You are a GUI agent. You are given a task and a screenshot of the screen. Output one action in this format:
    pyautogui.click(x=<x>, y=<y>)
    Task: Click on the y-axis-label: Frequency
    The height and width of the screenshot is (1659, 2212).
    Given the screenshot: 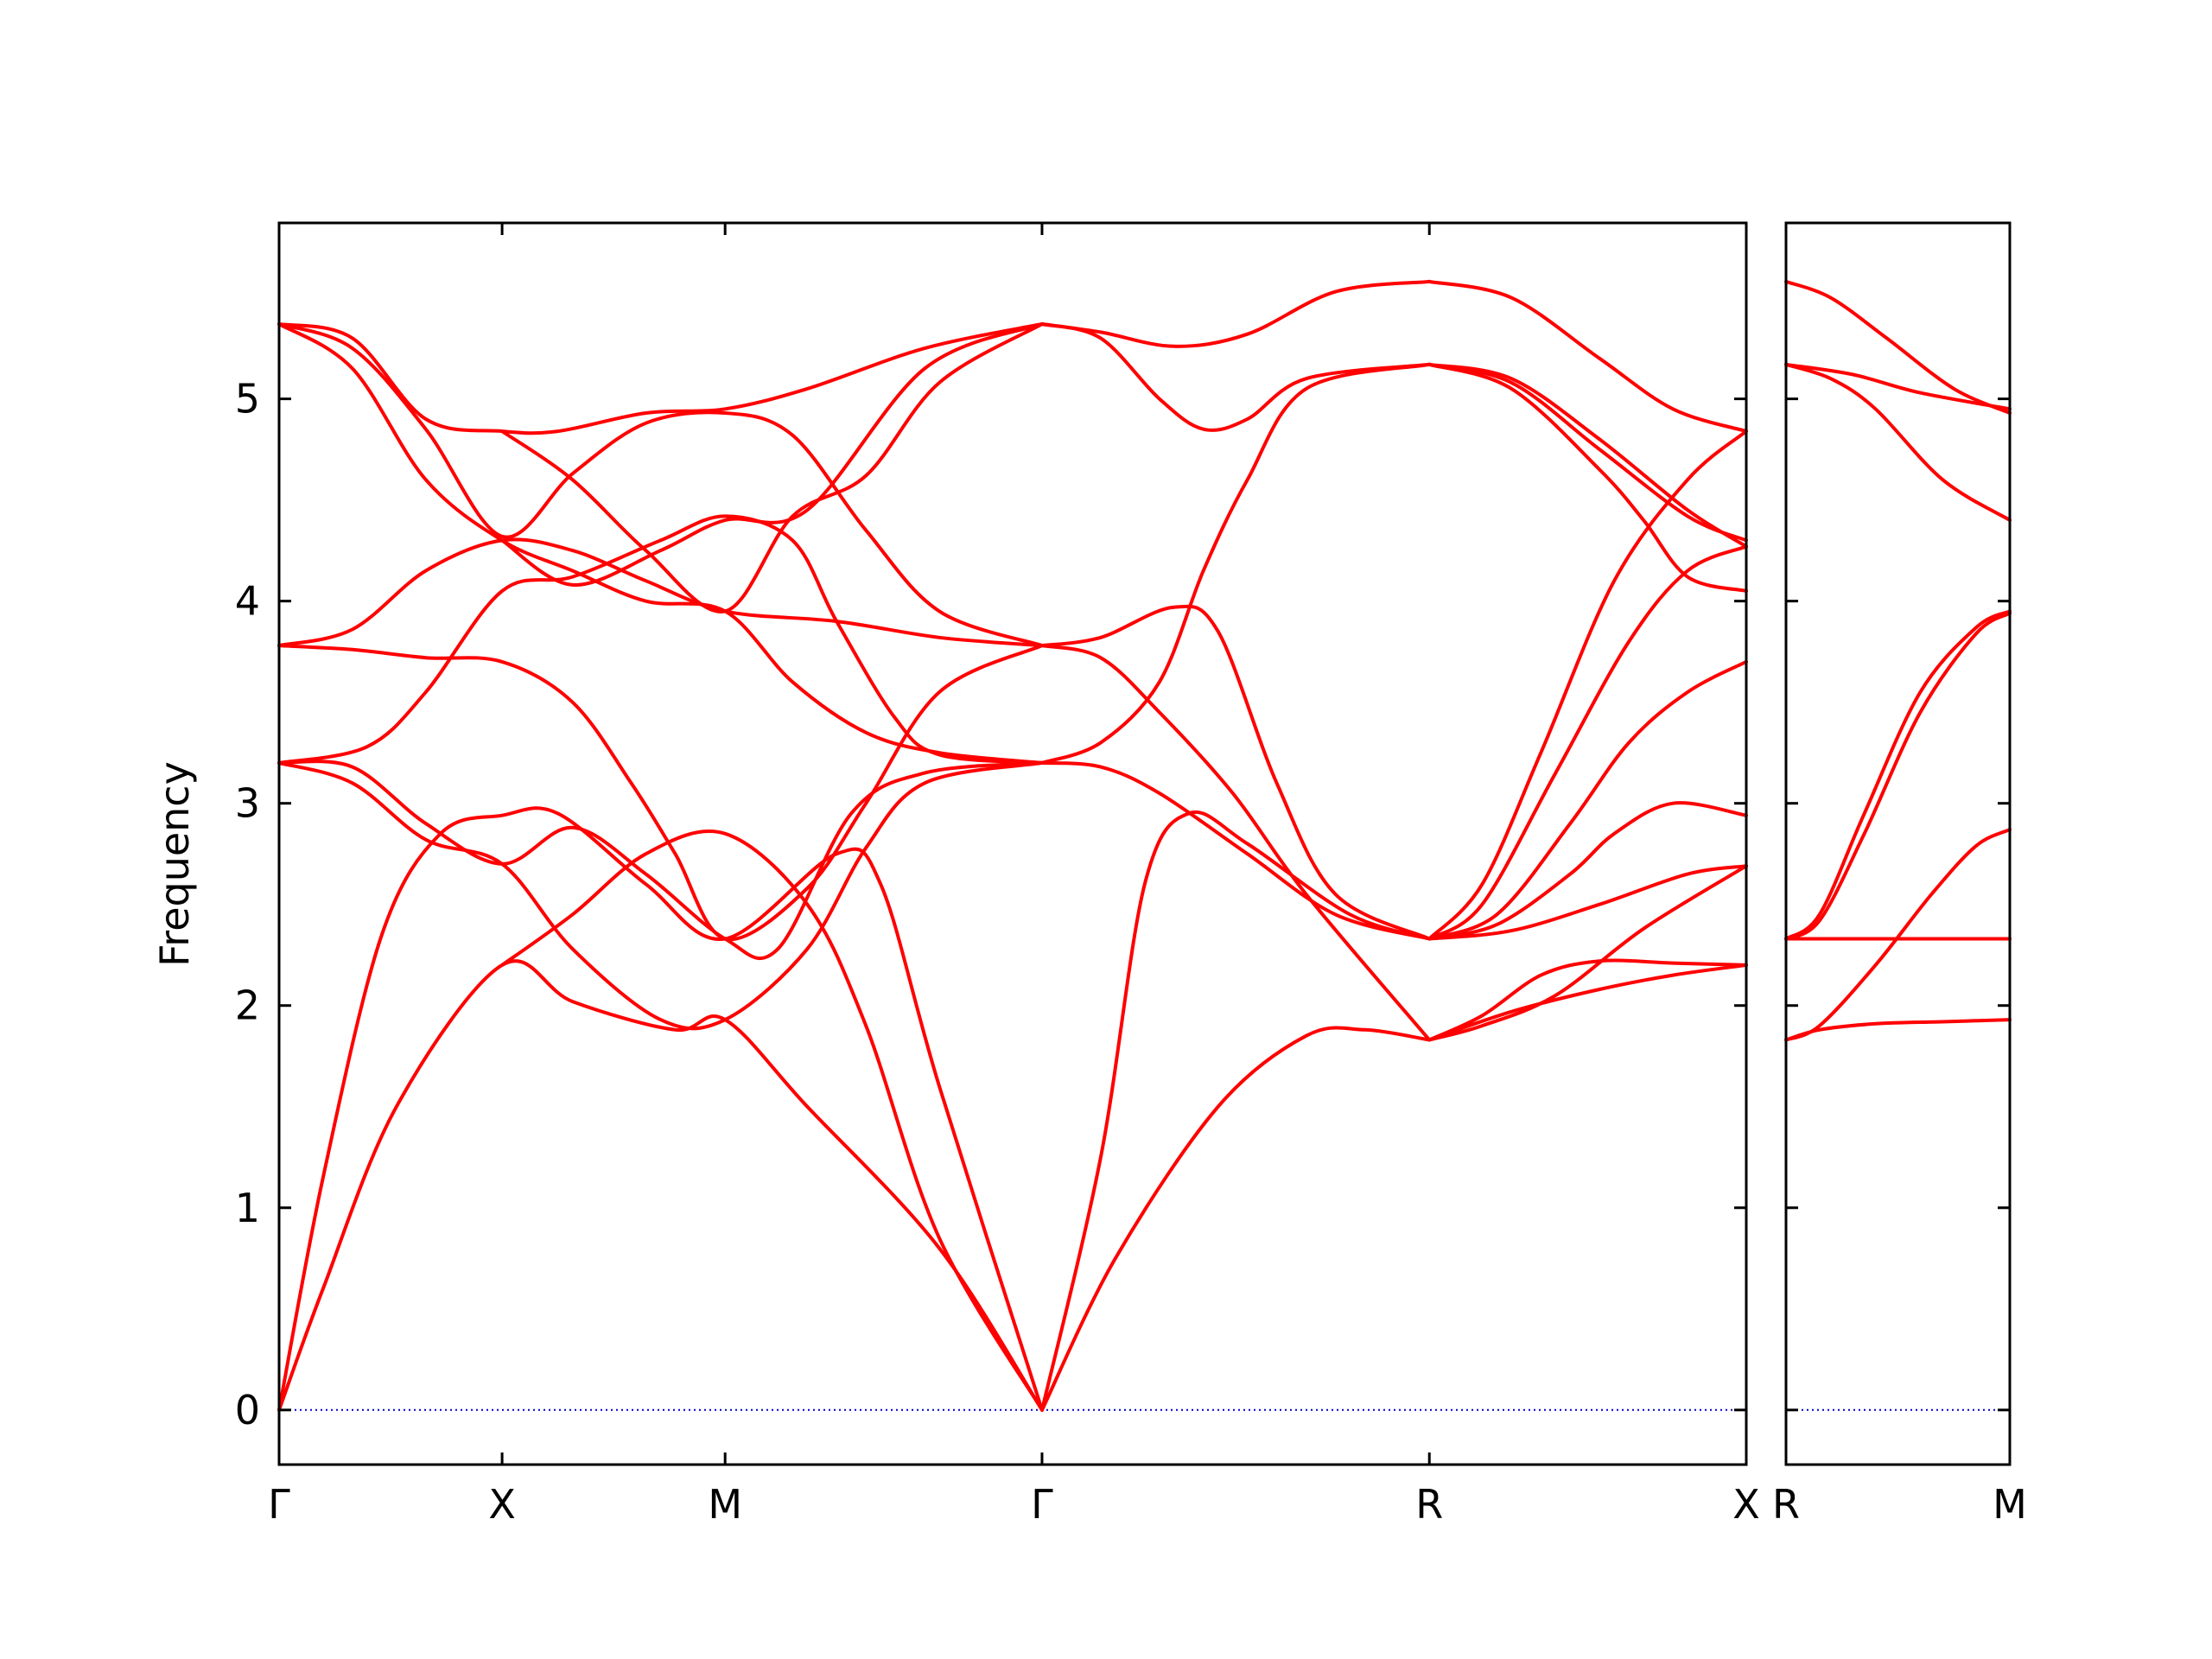 What is the action you would take?
    pyautogui.click(x=174, y=864)
    